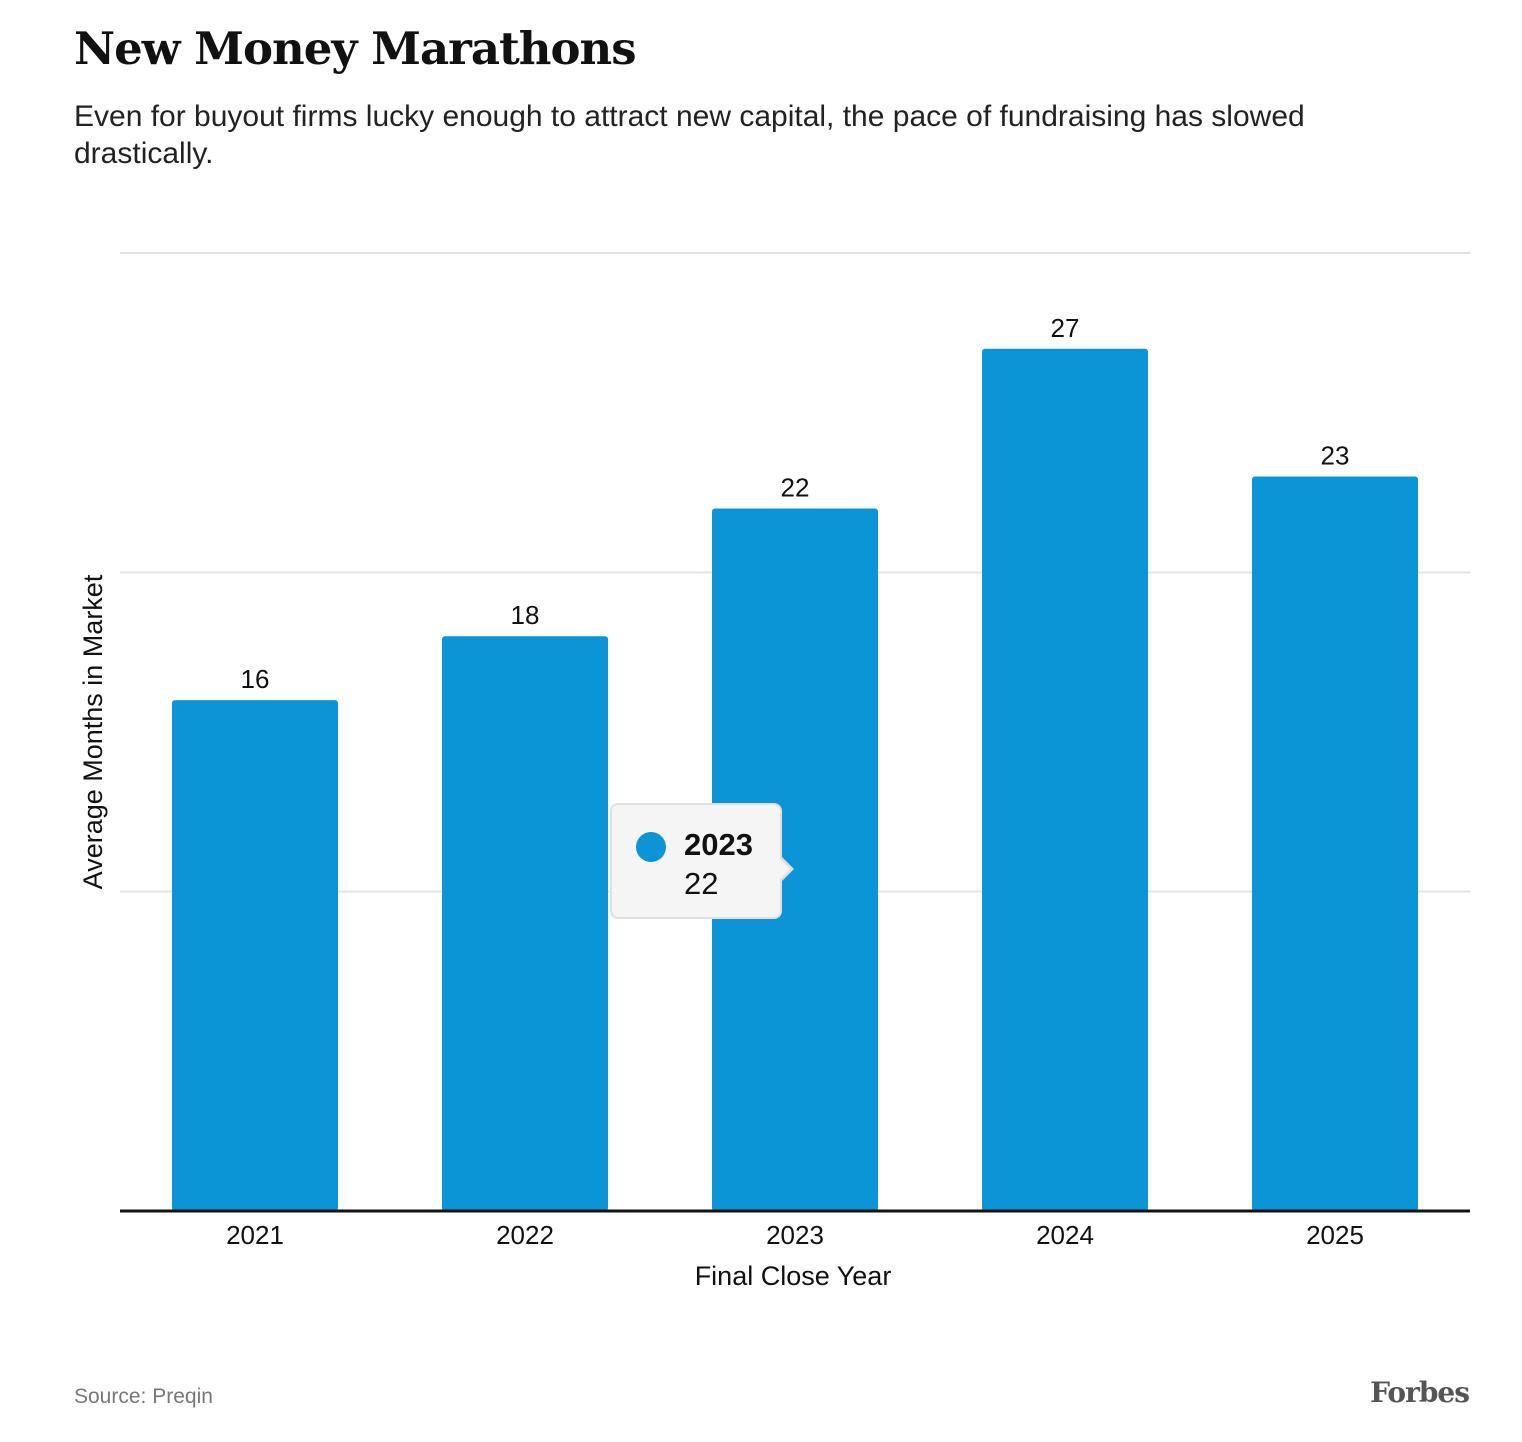 The image size is (1522, 1442). Describe the element at coordinates (701, 883) in the screenshot. I see `tooltip-value: 22` at that location.